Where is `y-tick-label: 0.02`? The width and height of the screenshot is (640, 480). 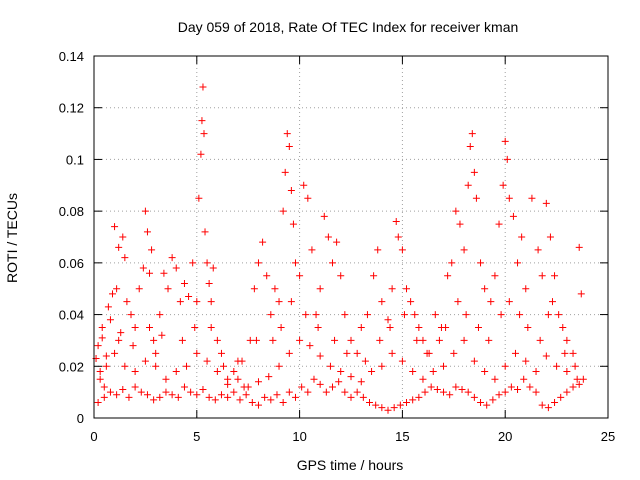
y-tick-label: 0.02 is located at coordinates (71, 366).